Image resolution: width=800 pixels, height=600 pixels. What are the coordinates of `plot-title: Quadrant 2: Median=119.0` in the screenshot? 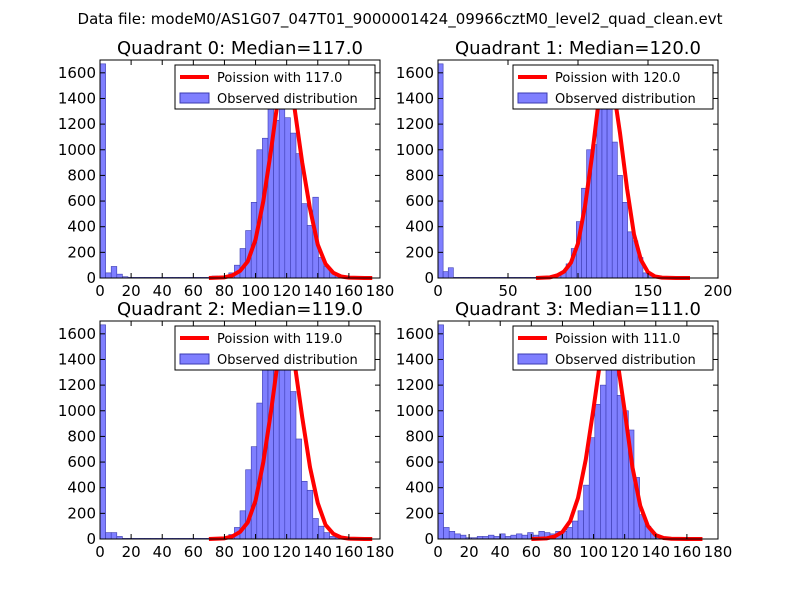 It's located at (240, 309).